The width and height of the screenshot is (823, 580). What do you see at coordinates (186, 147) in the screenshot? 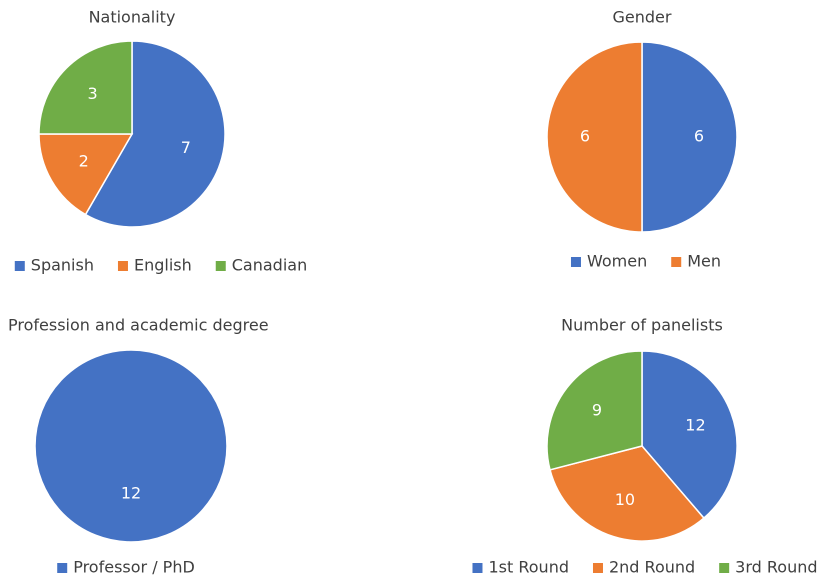
I see `data-label: 7` at bounding box center [186, 147].